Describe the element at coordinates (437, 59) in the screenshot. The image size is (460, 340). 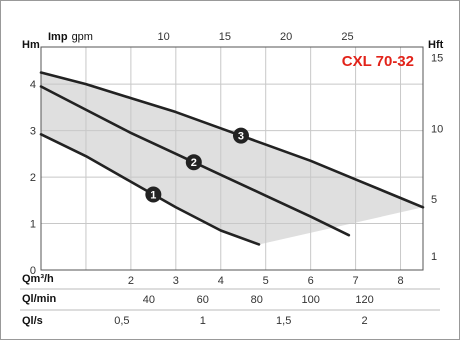
I see `right-axis-tick: 15` at that location.